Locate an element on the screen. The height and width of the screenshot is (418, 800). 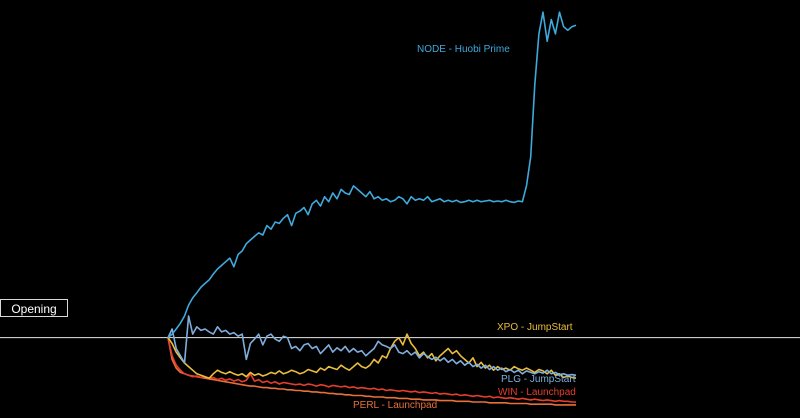
series-line-perl is located at coordinates (371, 371).